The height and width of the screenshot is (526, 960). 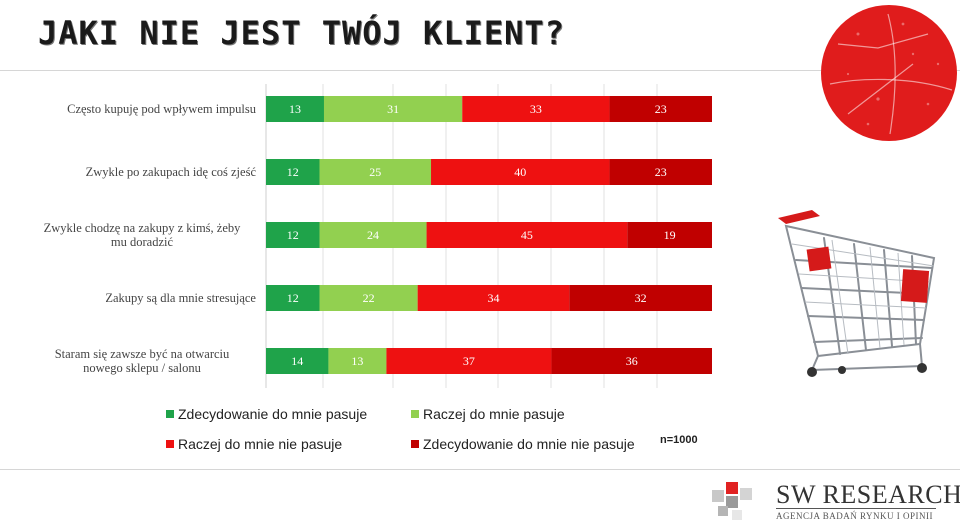 I want to click on category-label: Staram się zawsze być na otwarciu, so click(x=142, y=354).